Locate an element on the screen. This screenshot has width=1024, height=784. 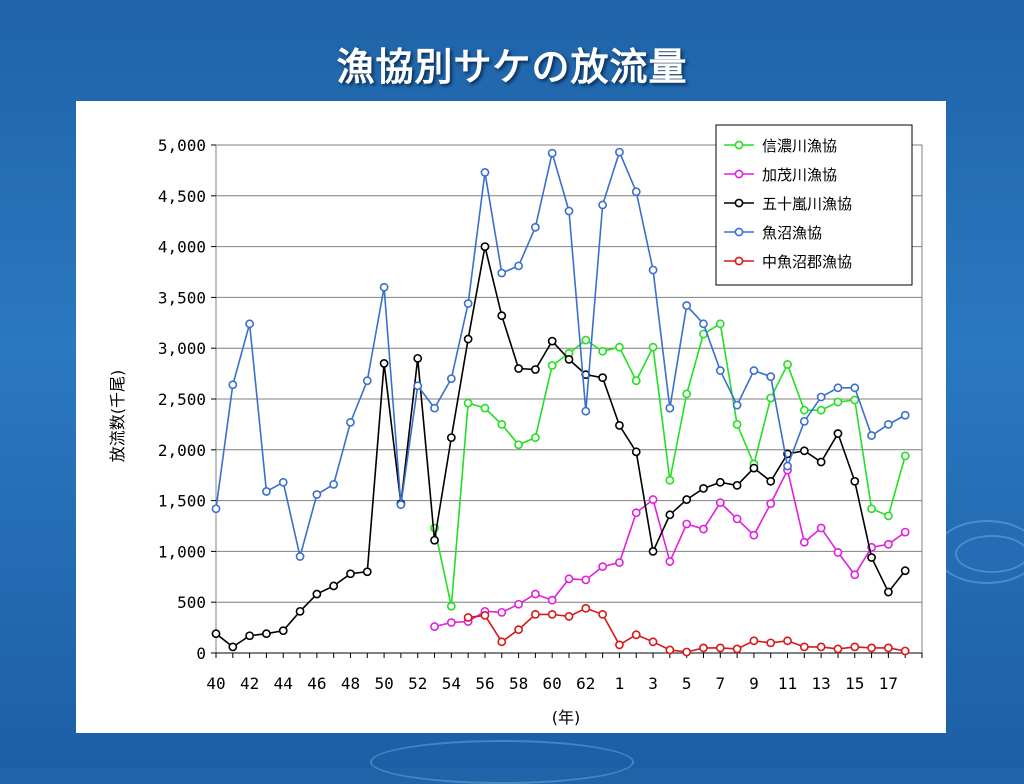
x-tick-label: 62 is located at coordinates (585, 683).